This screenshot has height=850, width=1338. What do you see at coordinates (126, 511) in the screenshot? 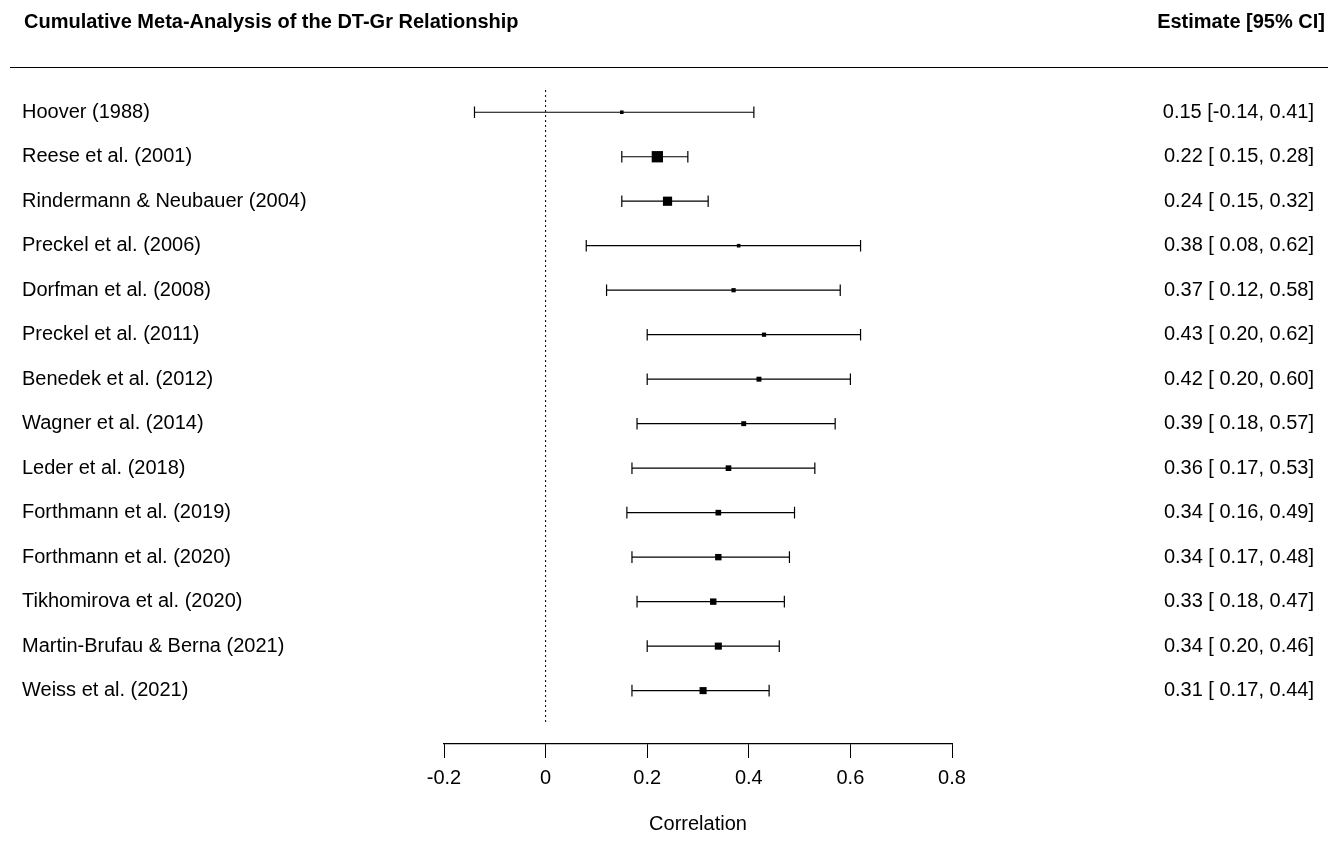
I see `y-tick-label: Forthmann et al. (2019)` at bounding box center [126, 511].